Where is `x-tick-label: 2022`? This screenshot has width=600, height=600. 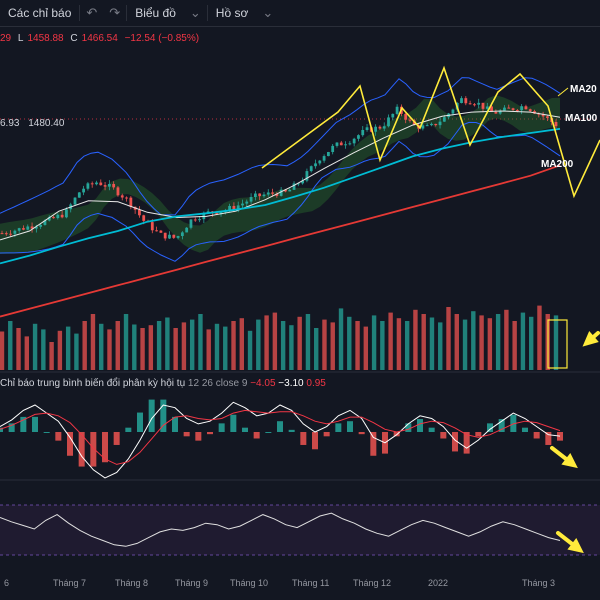 x-tick-label: 2022 is located at coordinates (438, 583).